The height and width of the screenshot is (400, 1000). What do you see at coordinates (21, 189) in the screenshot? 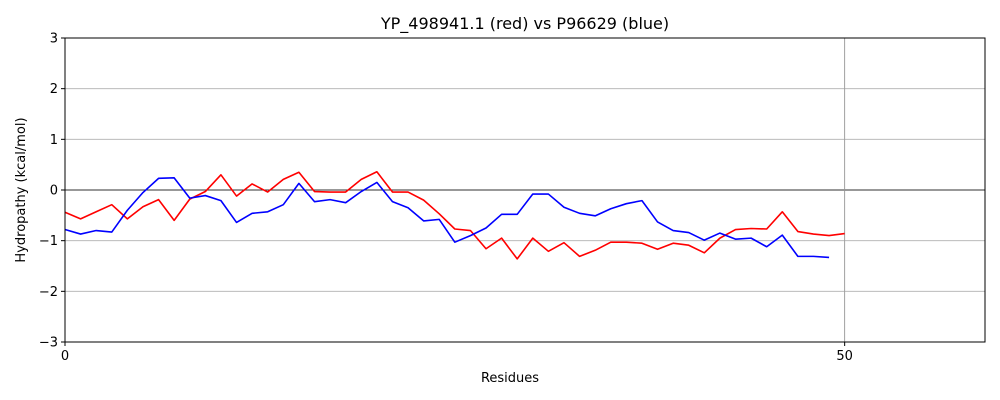
I see `y-axis-label: Hydropathy (kcal/mol)` at bounding box center [21, 189].